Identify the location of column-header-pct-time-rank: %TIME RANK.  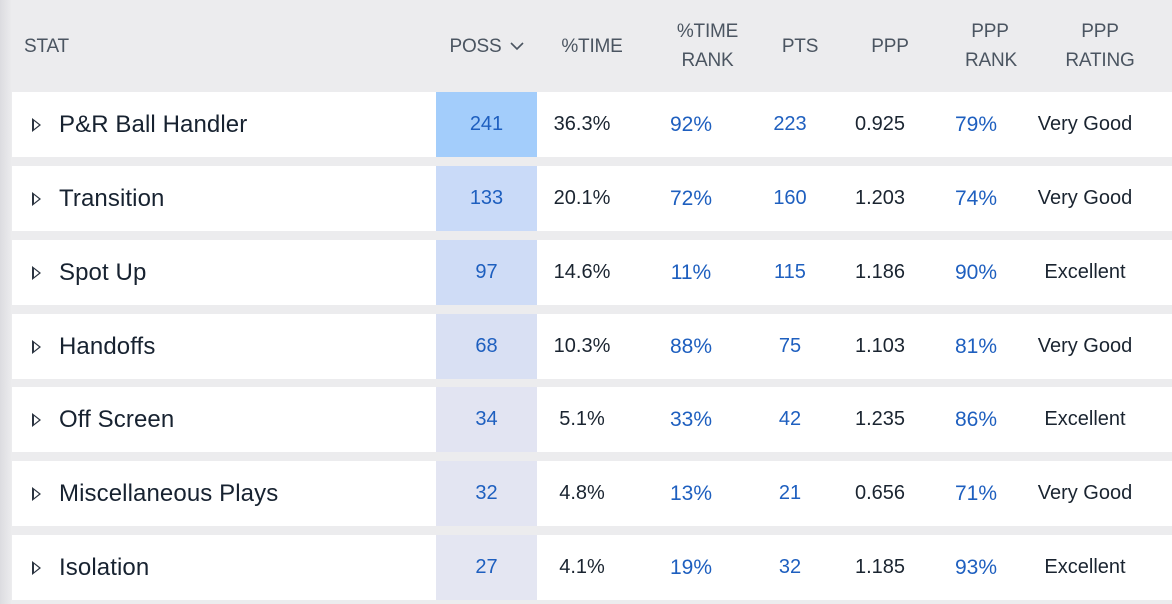
(707, 46).